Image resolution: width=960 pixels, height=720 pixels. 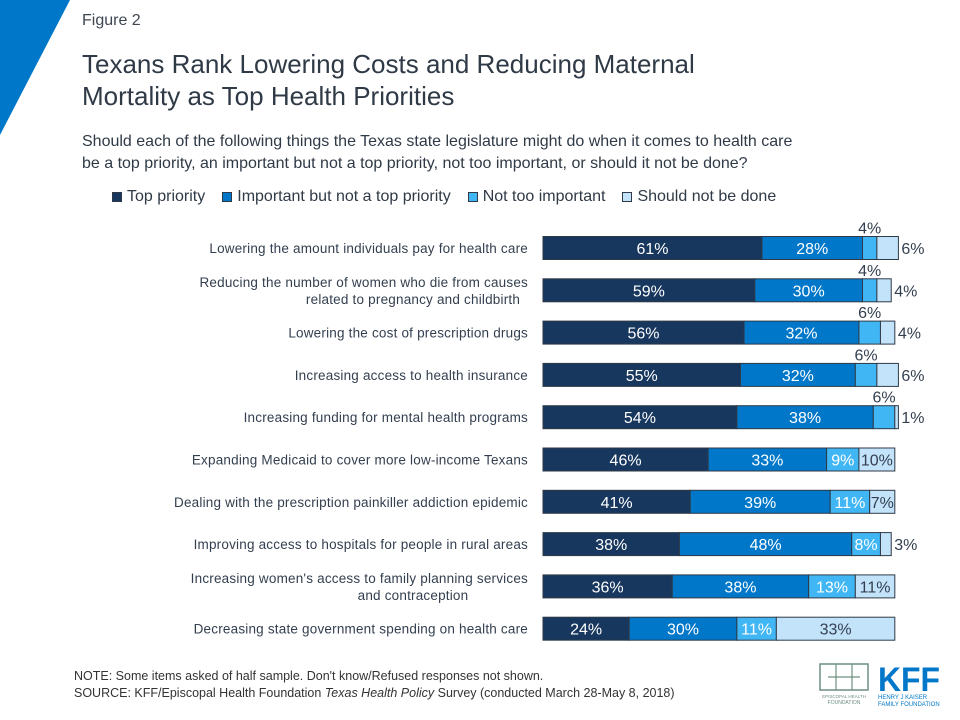 What do you see at coordinates (844, 696) in the screenshot?
I see `svg-text: EPISCOPAL HEALTH` at bounding box center [844, 696].